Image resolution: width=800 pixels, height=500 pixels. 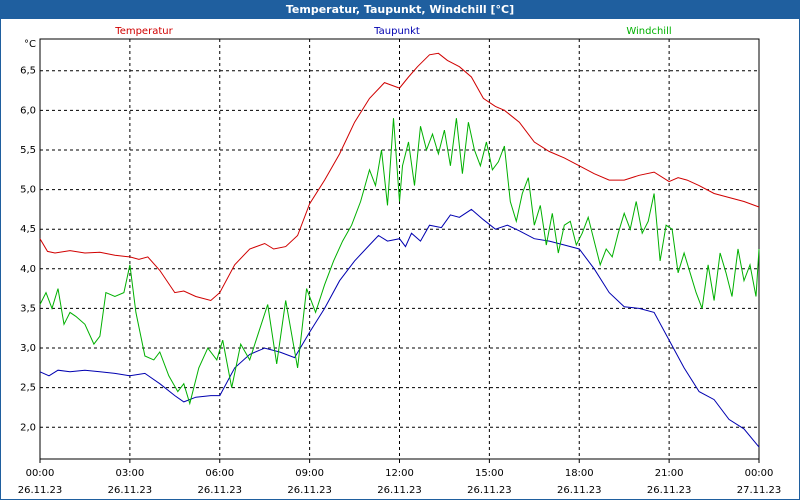 What do you see at coordinates (28, 229) in the screenshot?
I see `y-tick-label: 4,5` at bounding box center [28, 229].